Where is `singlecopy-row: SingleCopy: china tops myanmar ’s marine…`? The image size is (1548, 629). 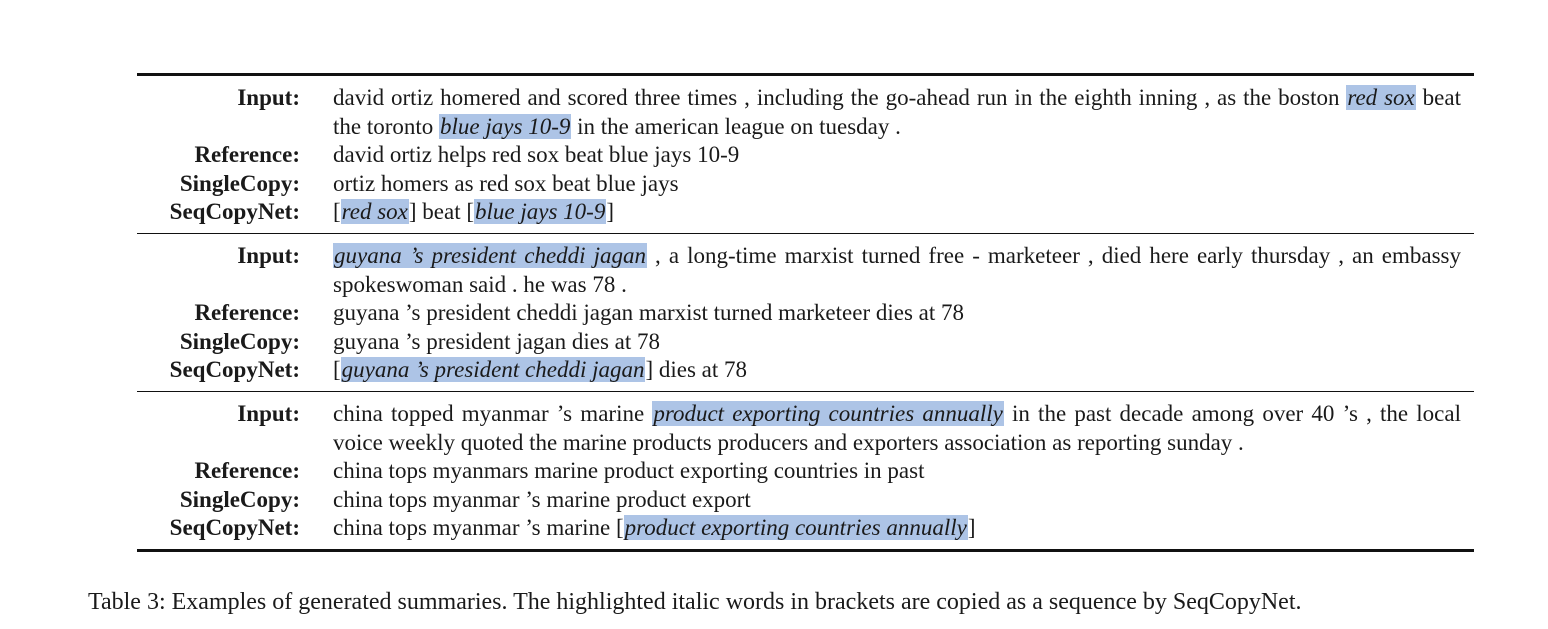 singlecopy-row: SingleCopy: china tops myanmar ’s marine… is located at coordinates (805, 500).